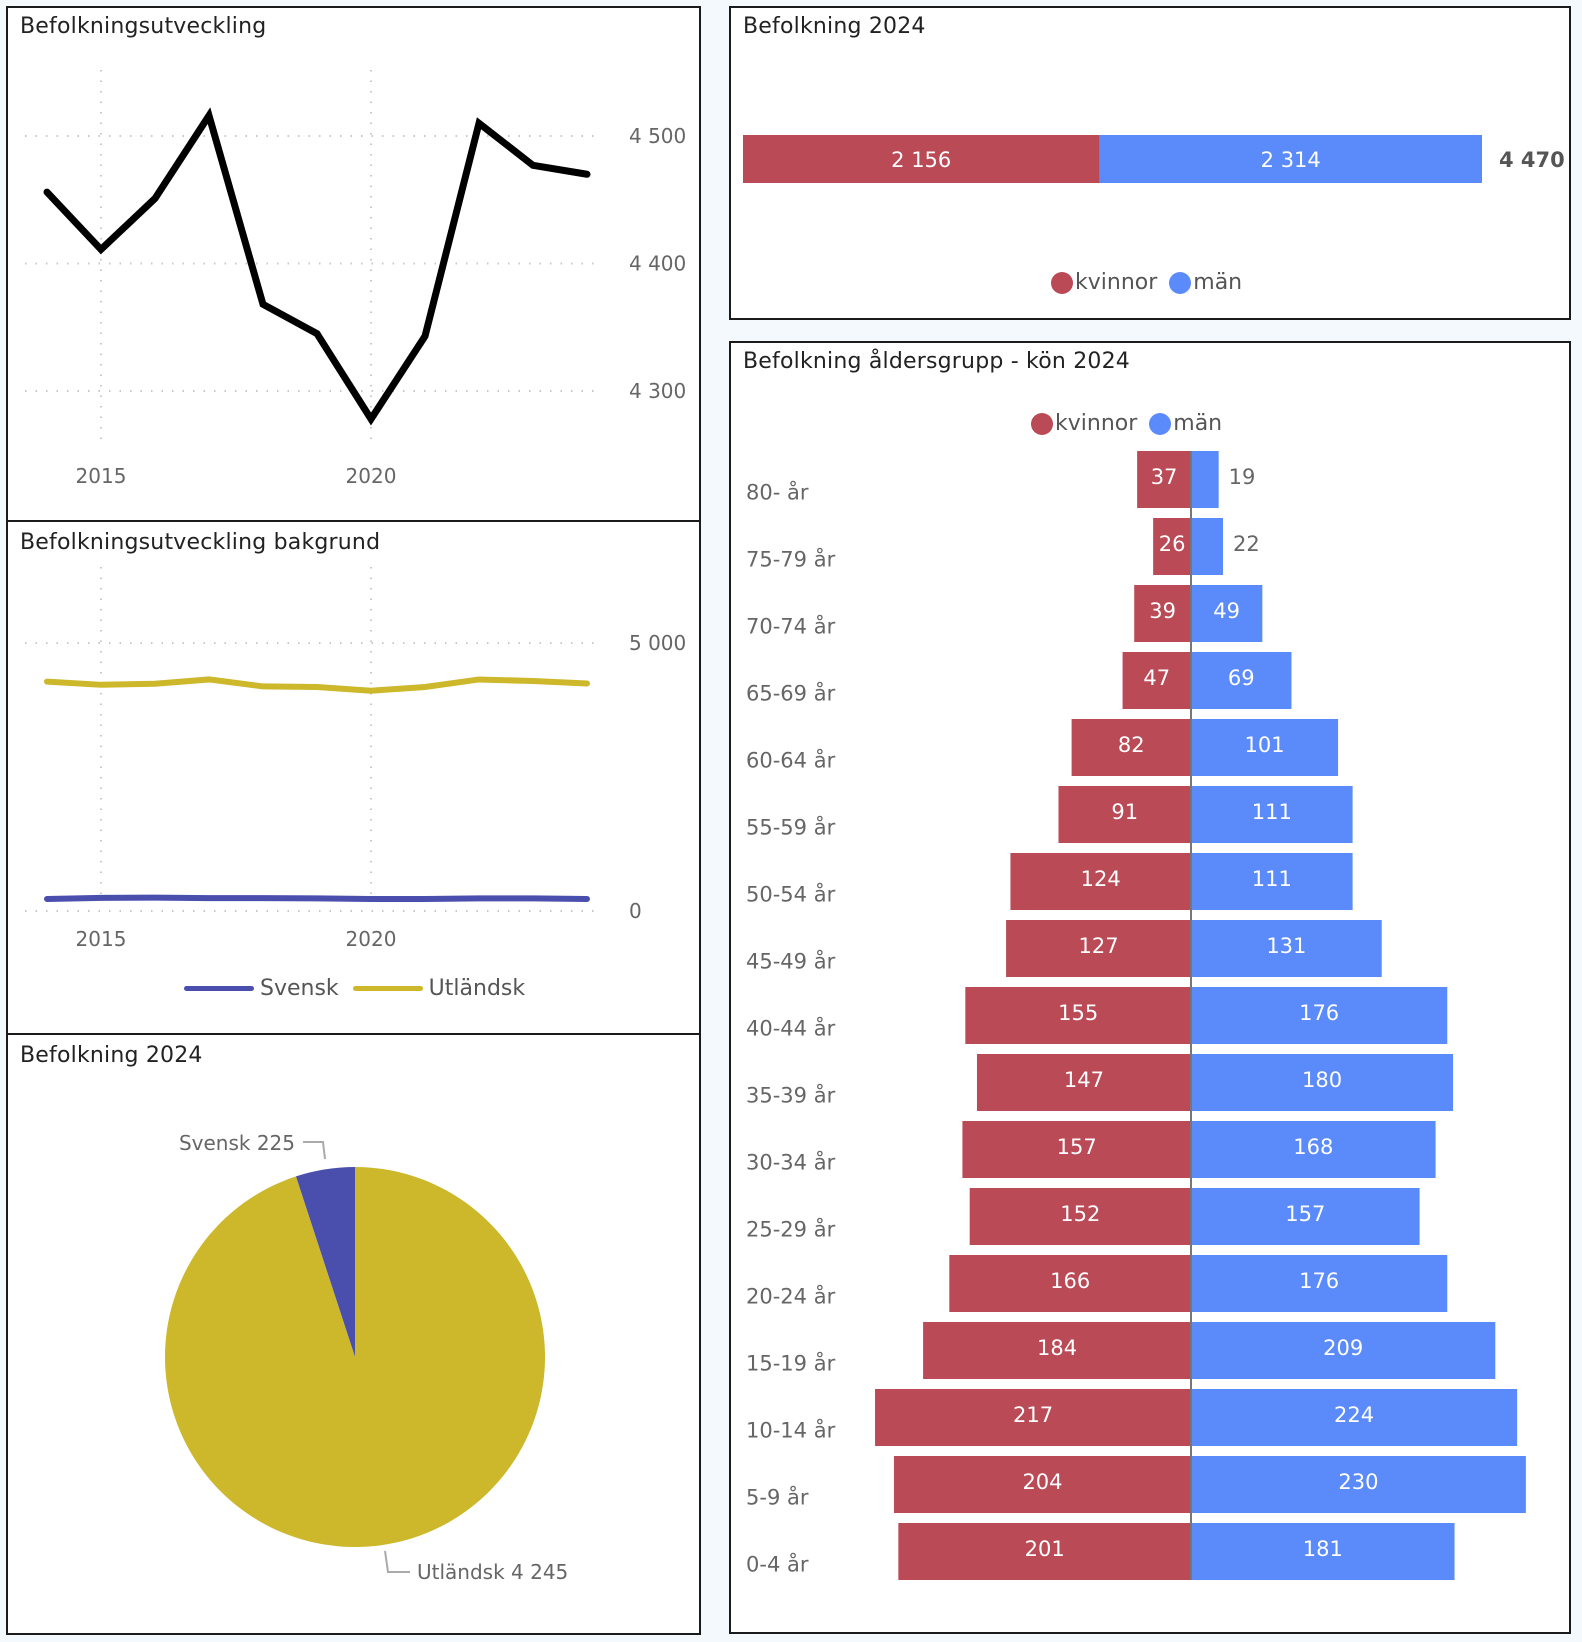 The width and height of the screenshot is (1582, 1642). I want to click on leader-line-svensk, so click(314, 1150).